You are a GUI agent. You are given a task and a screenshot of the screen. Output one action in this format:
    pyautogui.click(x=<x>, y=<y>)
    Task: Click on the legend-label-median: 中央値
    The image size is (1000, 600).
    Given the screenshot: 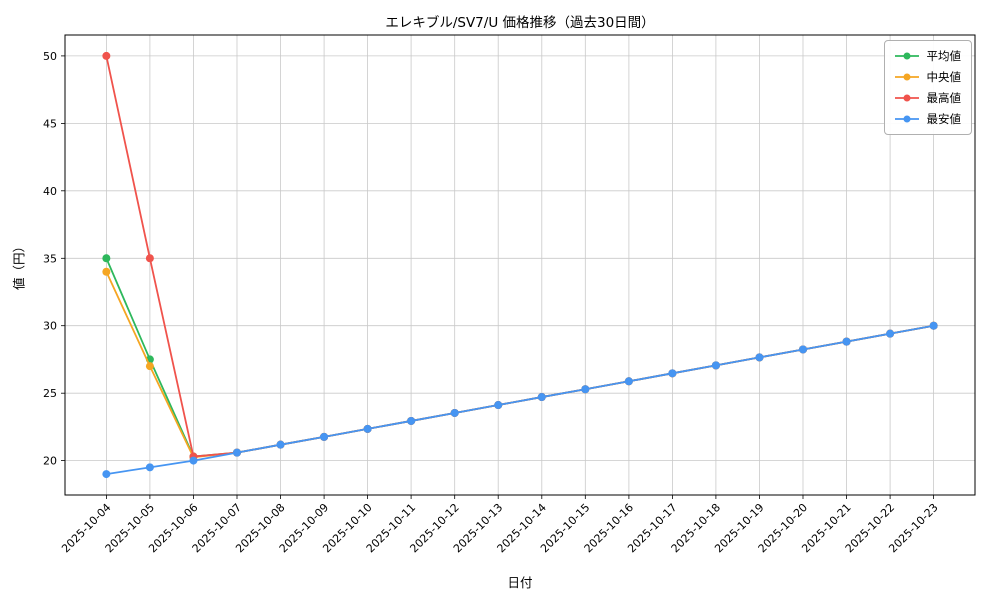 What is the action you would take?
    pyautogui.click(x=944, y=77)
    